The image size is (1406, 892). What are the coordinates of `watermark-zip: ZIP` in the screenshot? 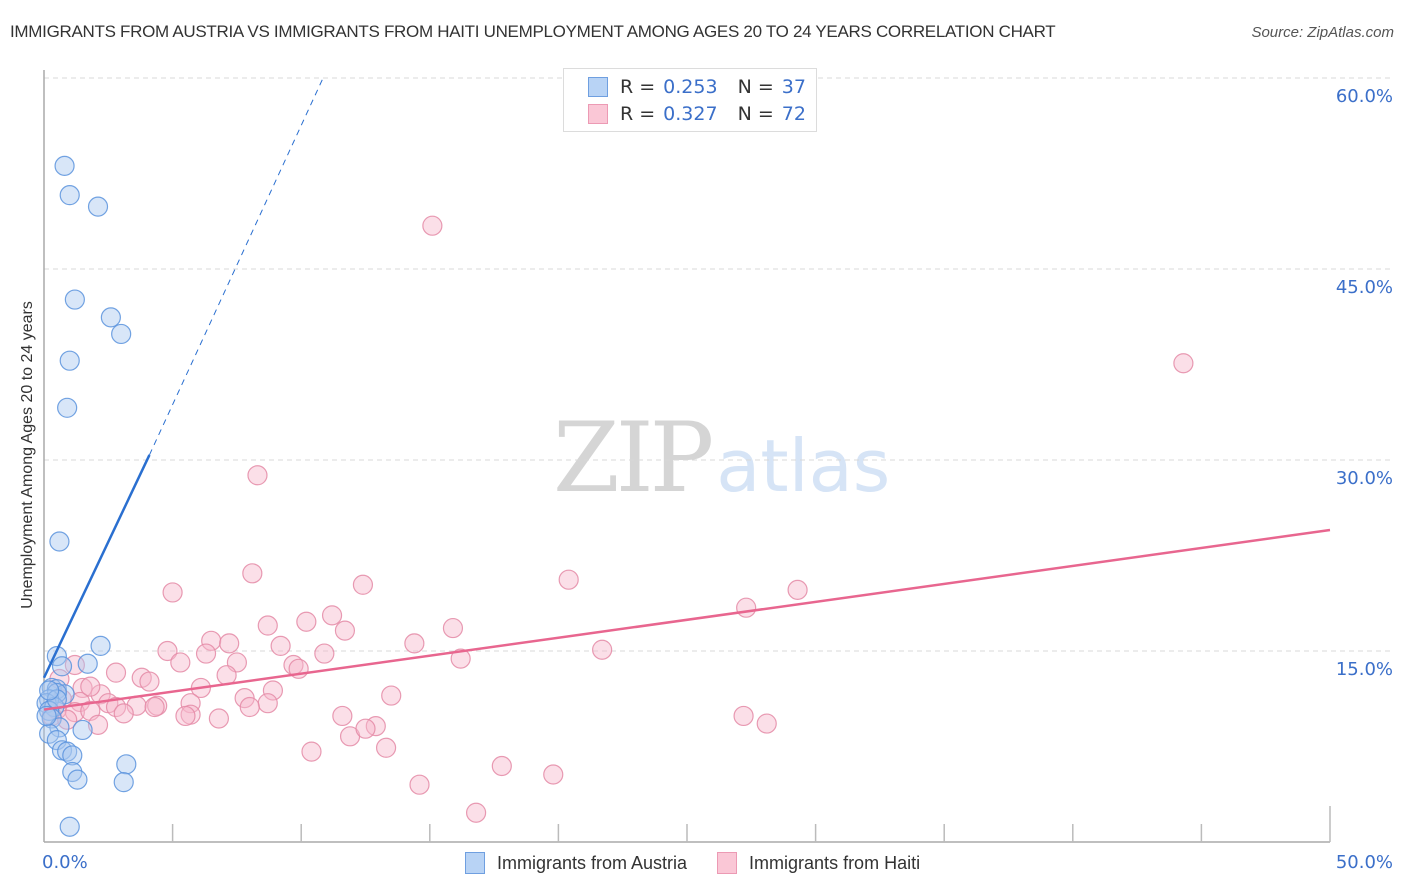 It's located at (633, 458).